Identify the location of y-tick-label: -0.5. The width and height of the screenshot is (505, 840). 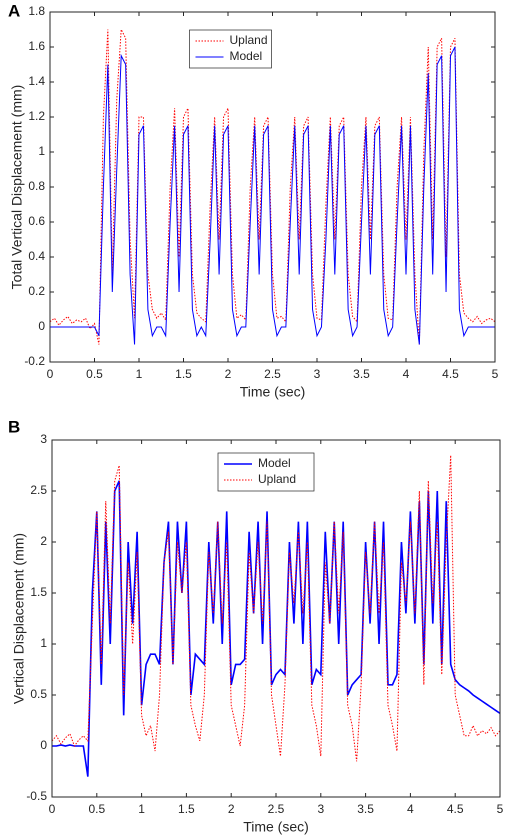
(36, 796).